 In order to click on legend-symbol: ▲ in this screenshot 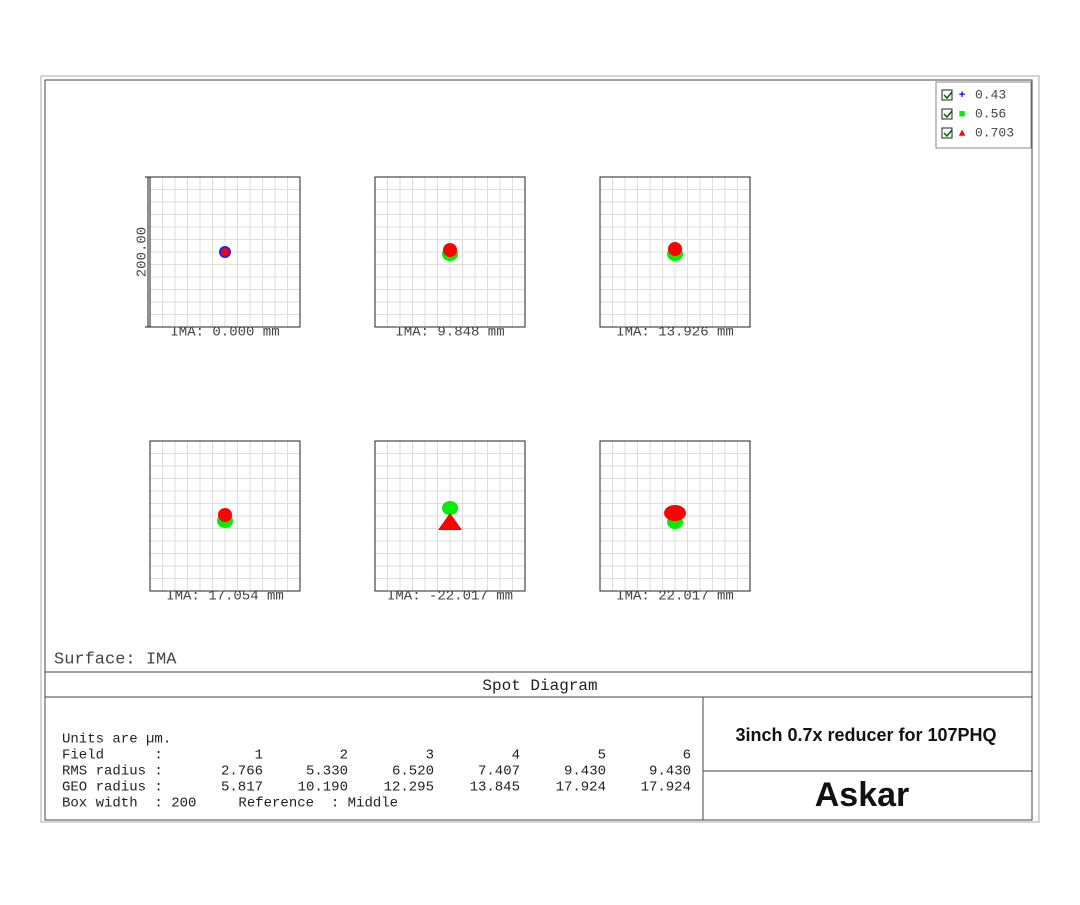, I will do `click(962, 134)`.